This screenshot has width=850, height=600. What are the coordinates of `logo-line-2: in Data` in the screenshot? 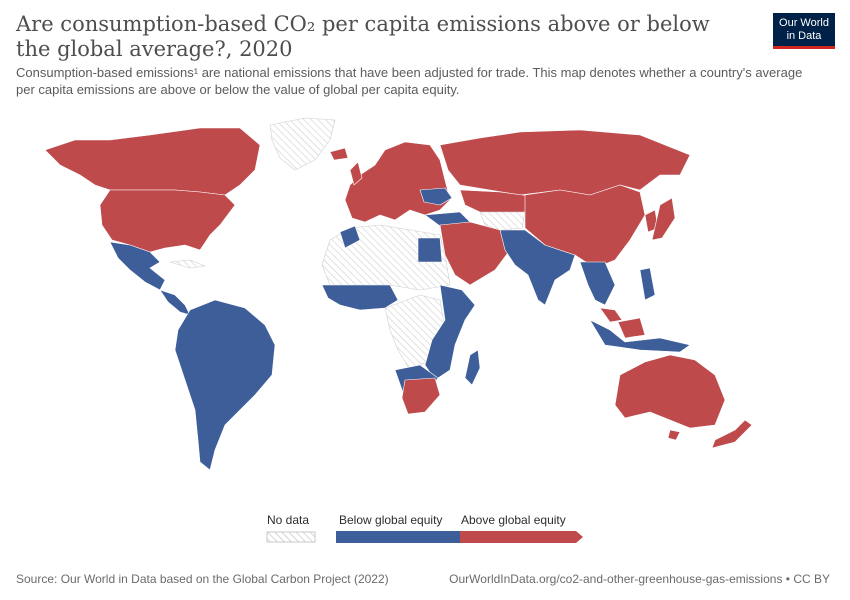 It's located at (804, 36).